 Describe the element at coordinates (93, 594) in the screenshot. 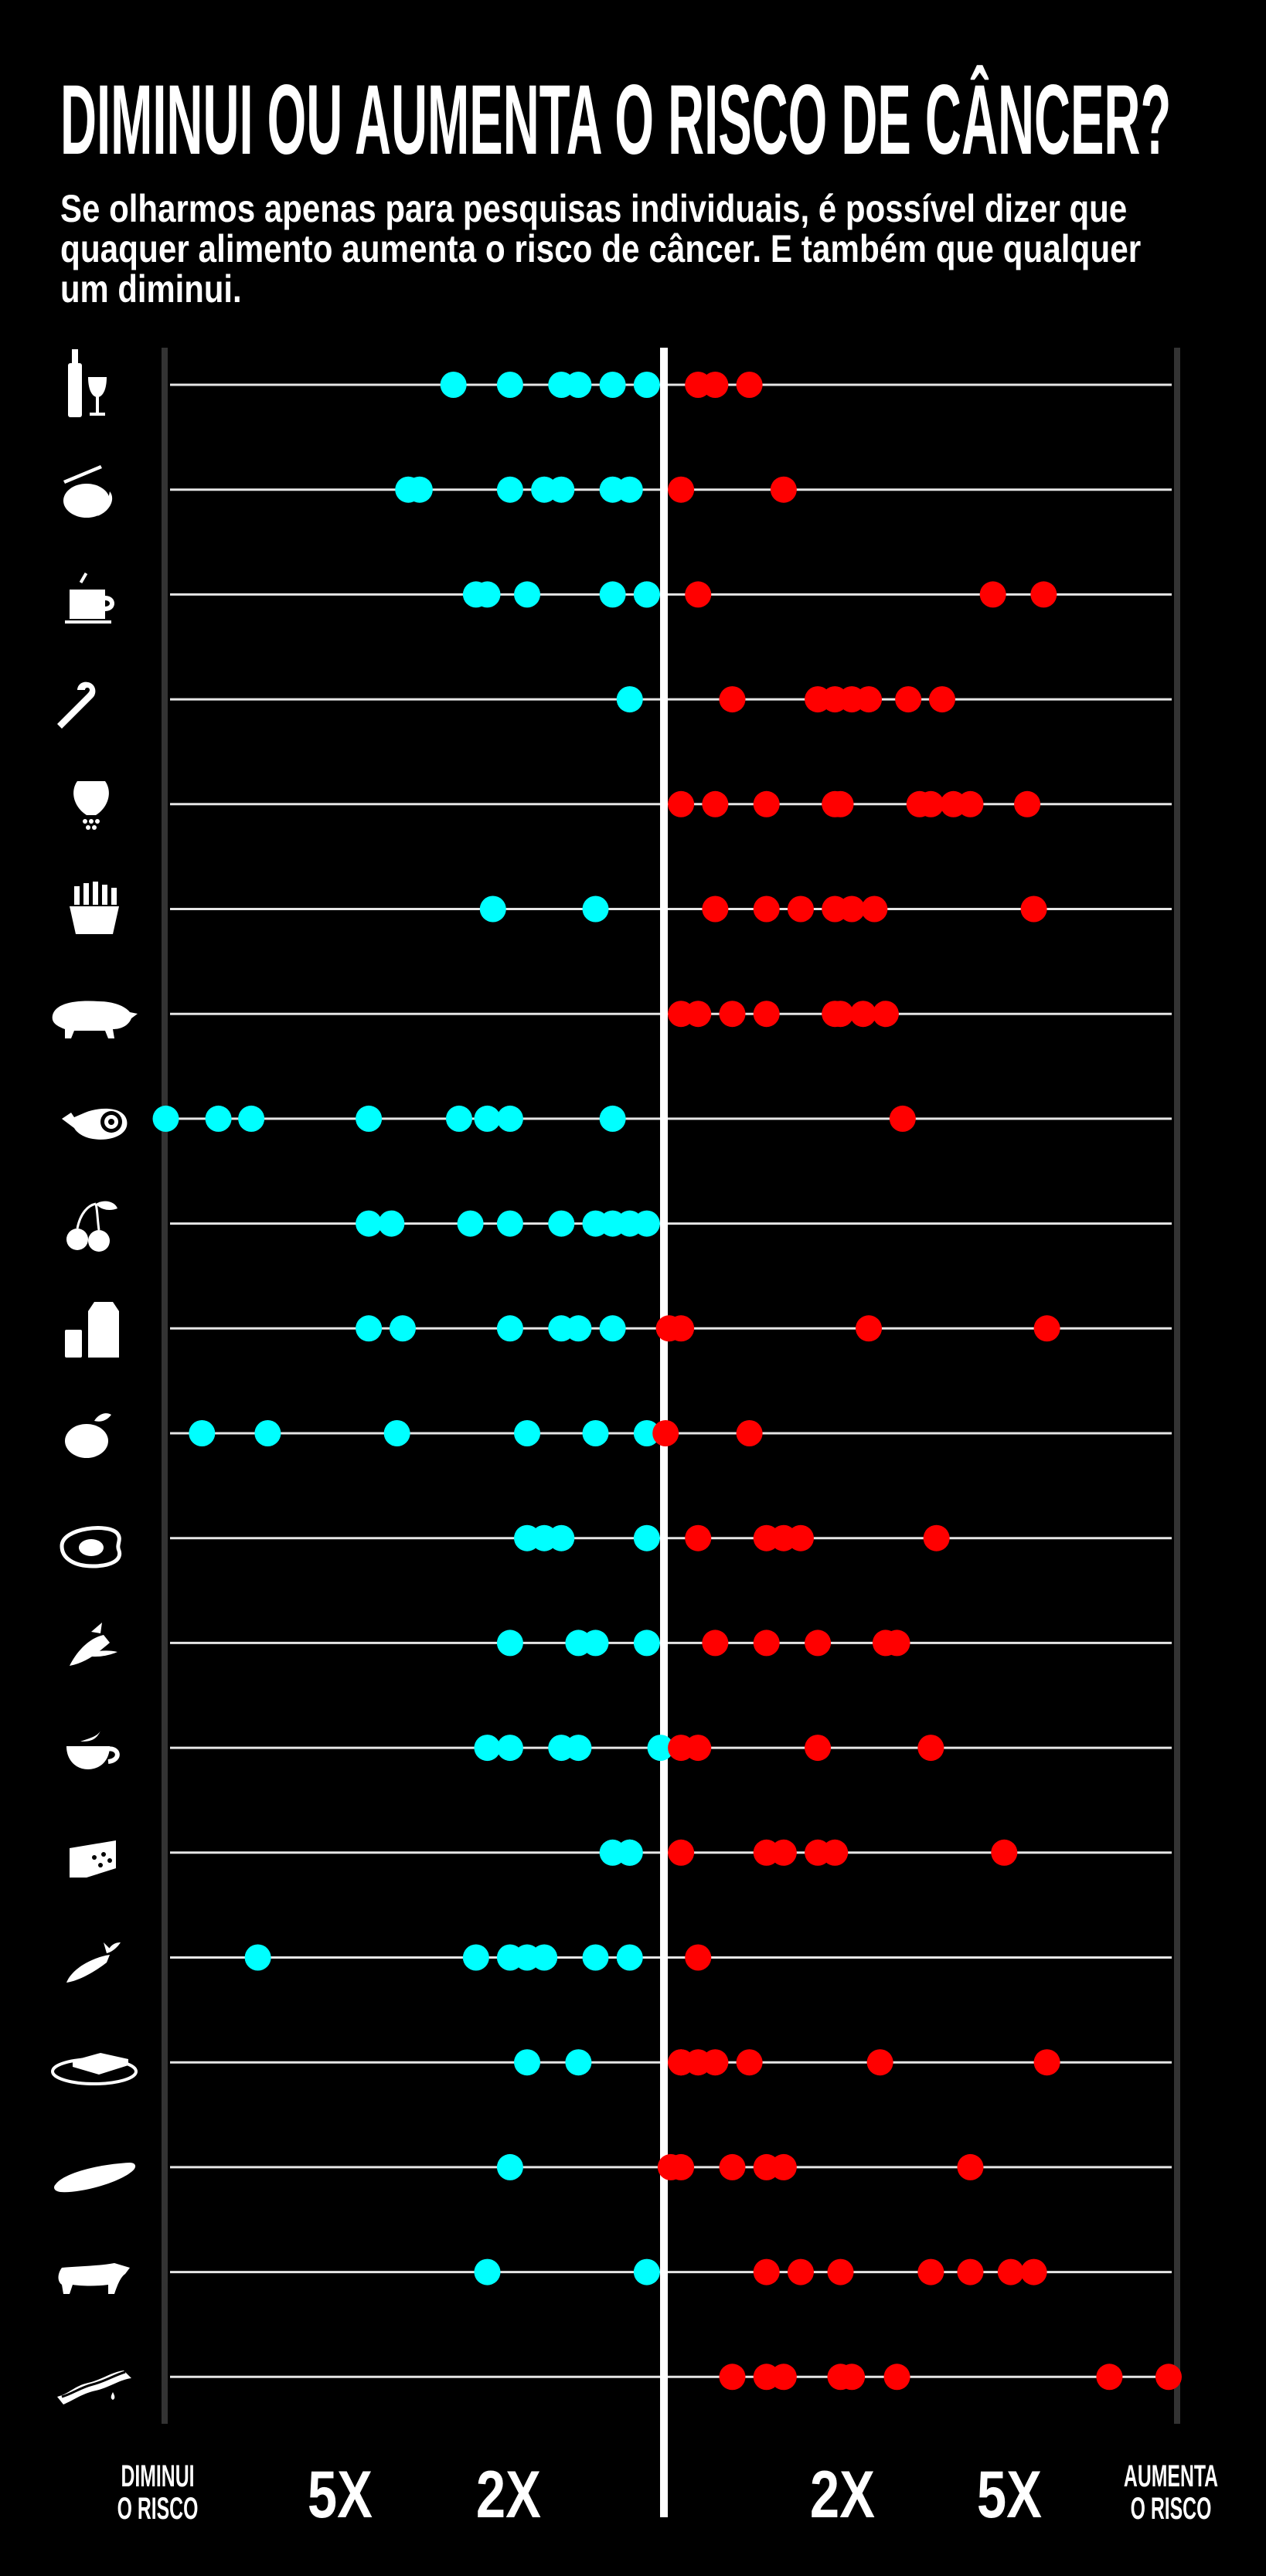

I see `tea-icon` at that location.